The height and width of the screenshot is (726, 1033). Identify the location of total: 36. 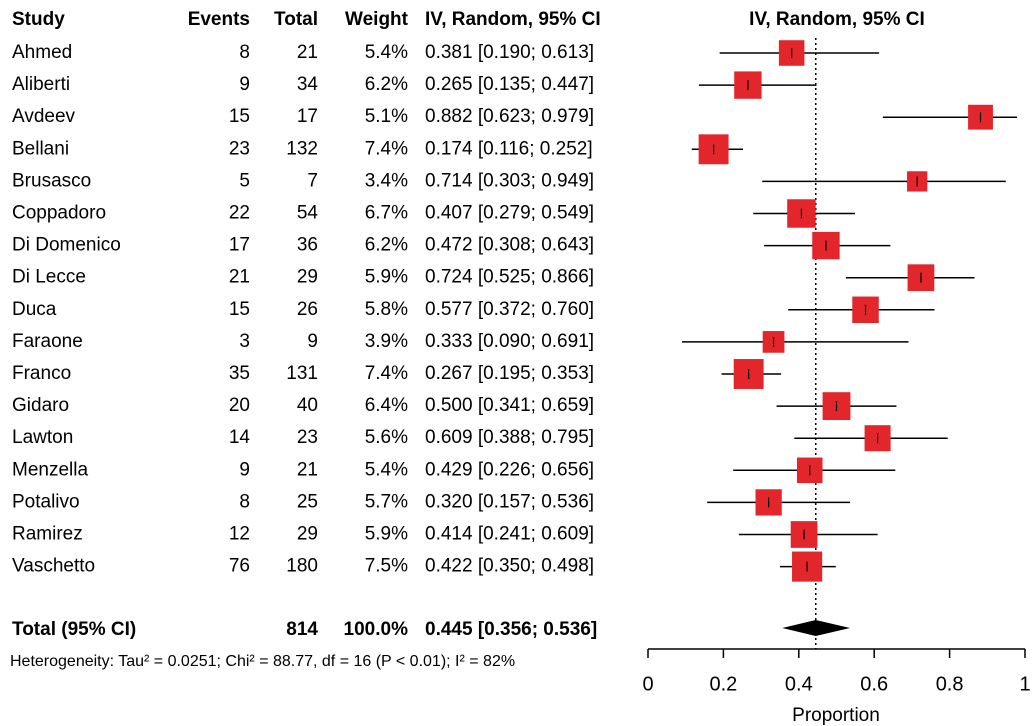
(307, 245).